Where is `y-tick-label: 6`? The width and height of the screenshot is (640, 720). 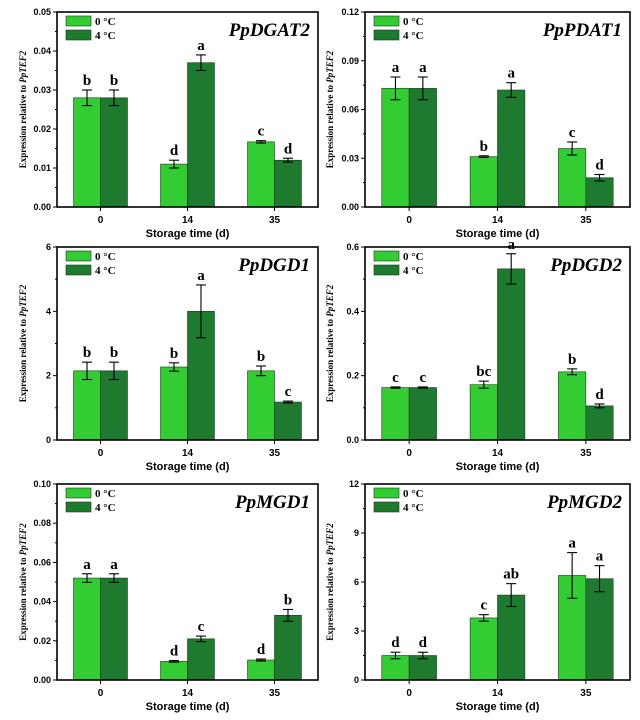
y-tick-label: 6 is located at coordinates (48, 247).